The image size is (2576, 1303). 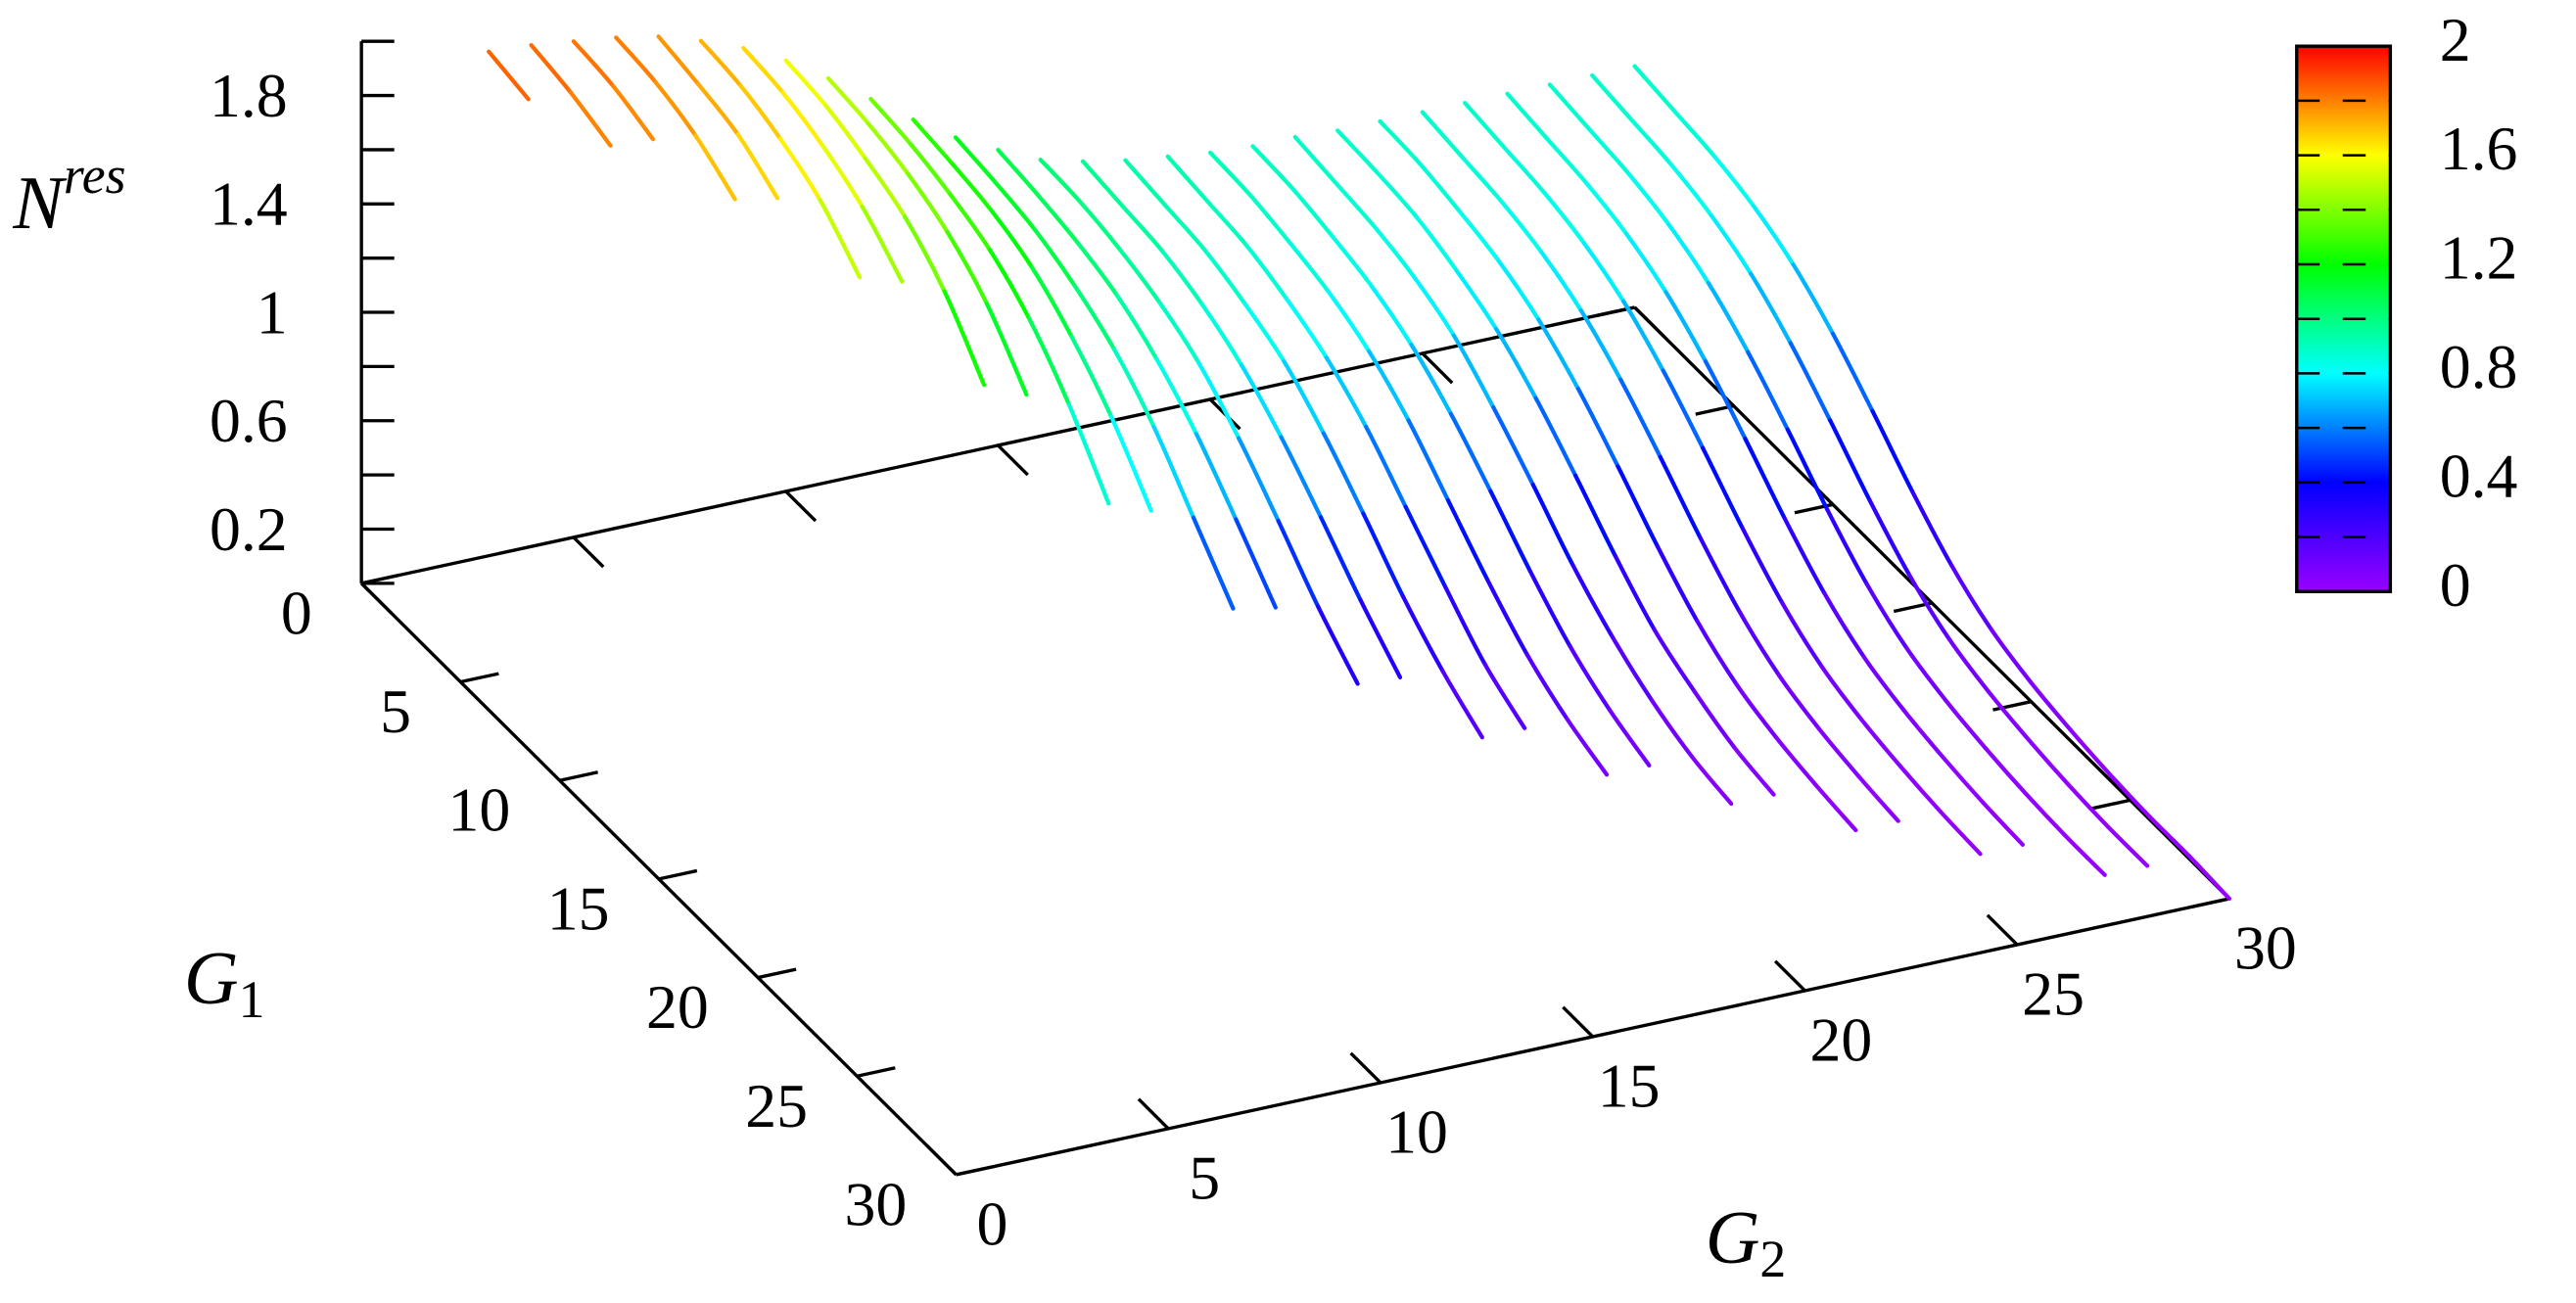 I want to click on x-tick-mirror, so click(x=2111, y=804).